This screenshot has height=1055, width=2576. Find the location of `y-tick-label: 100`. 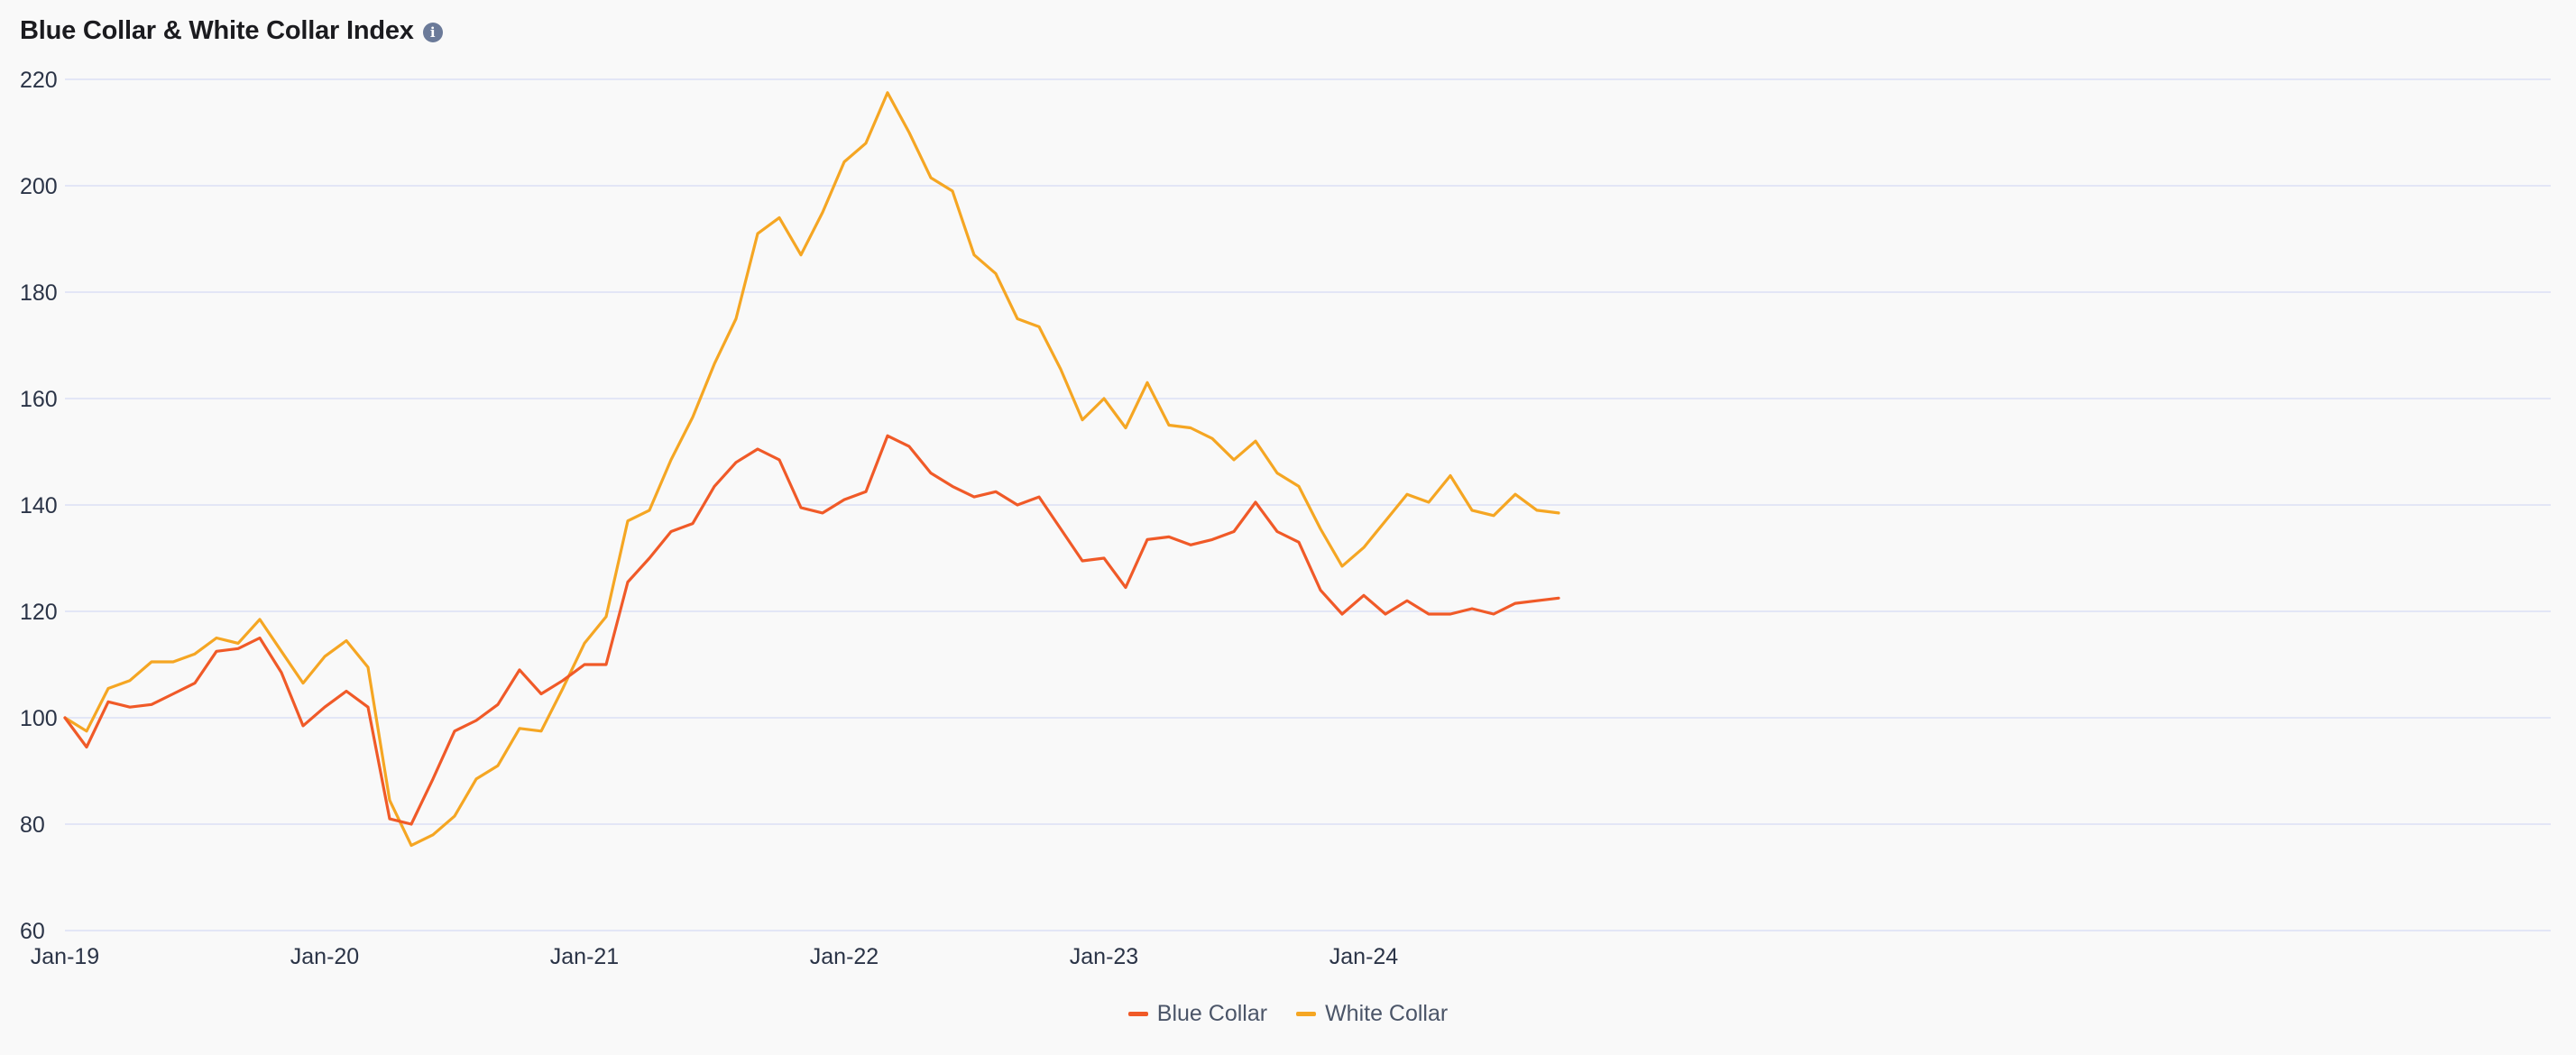

y-tick-label: 100 is located at coordinates (39, 718).